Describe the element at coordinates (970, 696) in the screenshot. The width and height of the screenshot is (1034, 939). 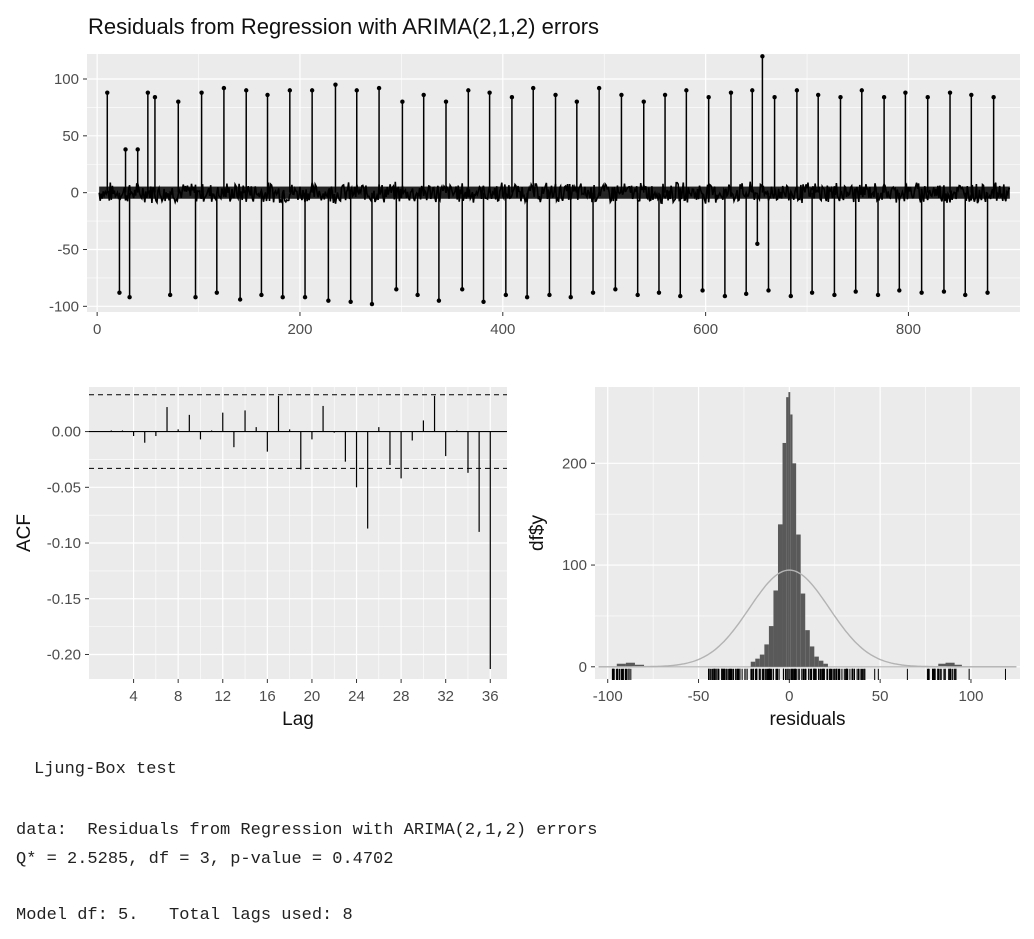
I see `x-tick-label: 100` at that location.